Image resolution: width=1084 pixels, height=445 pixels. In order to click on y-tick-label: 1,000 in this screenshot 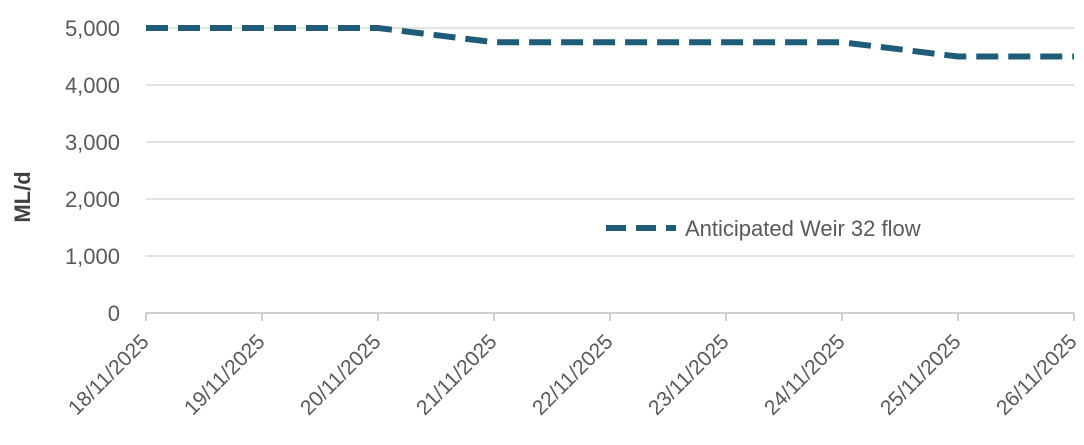, I will do `click(92, 256)`.